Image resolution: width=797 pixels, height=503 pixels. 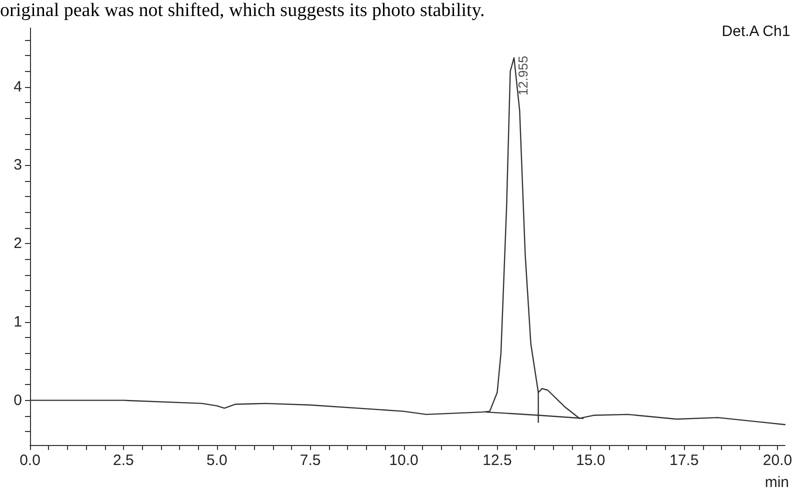 I want to click on x-tick-label: 10.0, so click(x=403, y=460).